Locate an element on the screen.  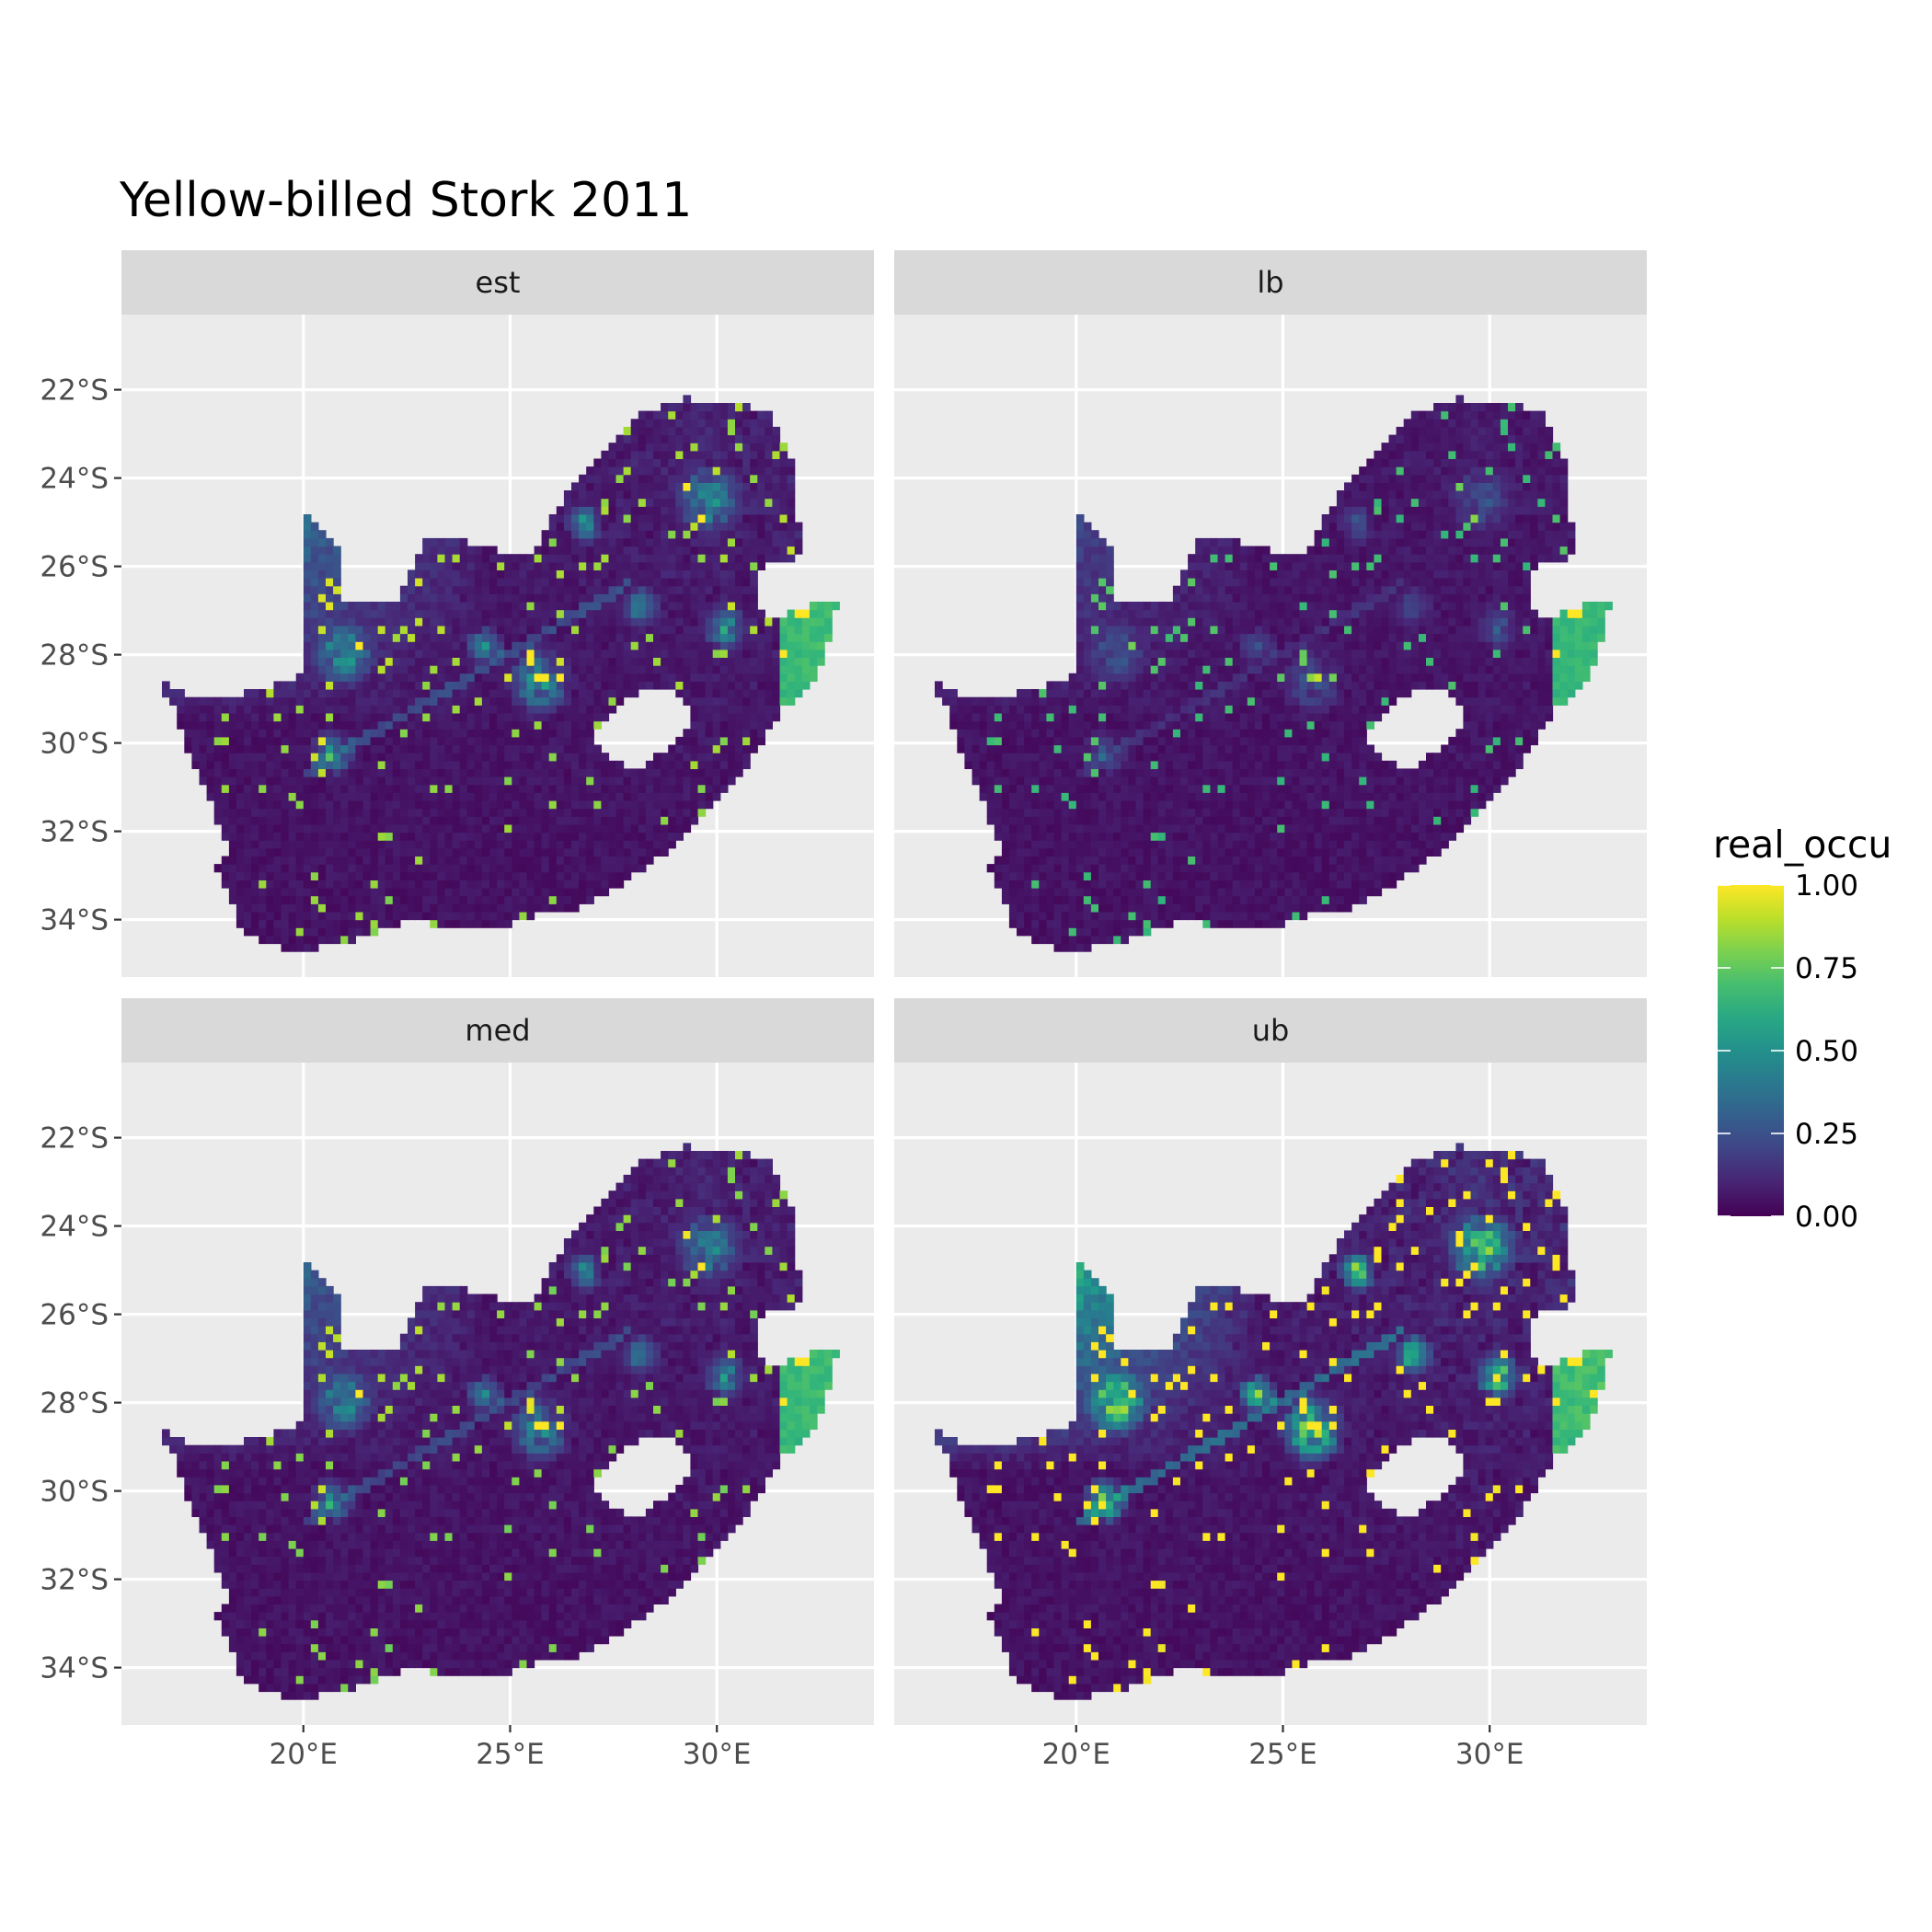
facet-strip-label: lb is located at coordinates (1270, 282).